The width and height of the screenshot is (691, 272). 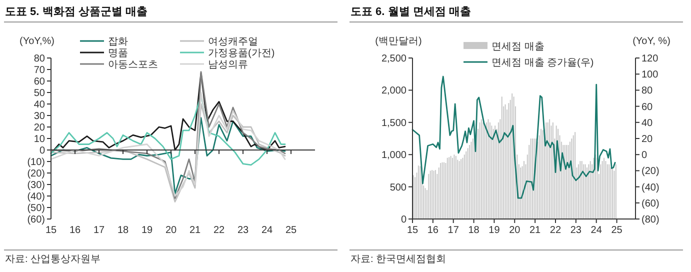 I want to click on y2-tick-label: 80, so click(x=648, y=91).